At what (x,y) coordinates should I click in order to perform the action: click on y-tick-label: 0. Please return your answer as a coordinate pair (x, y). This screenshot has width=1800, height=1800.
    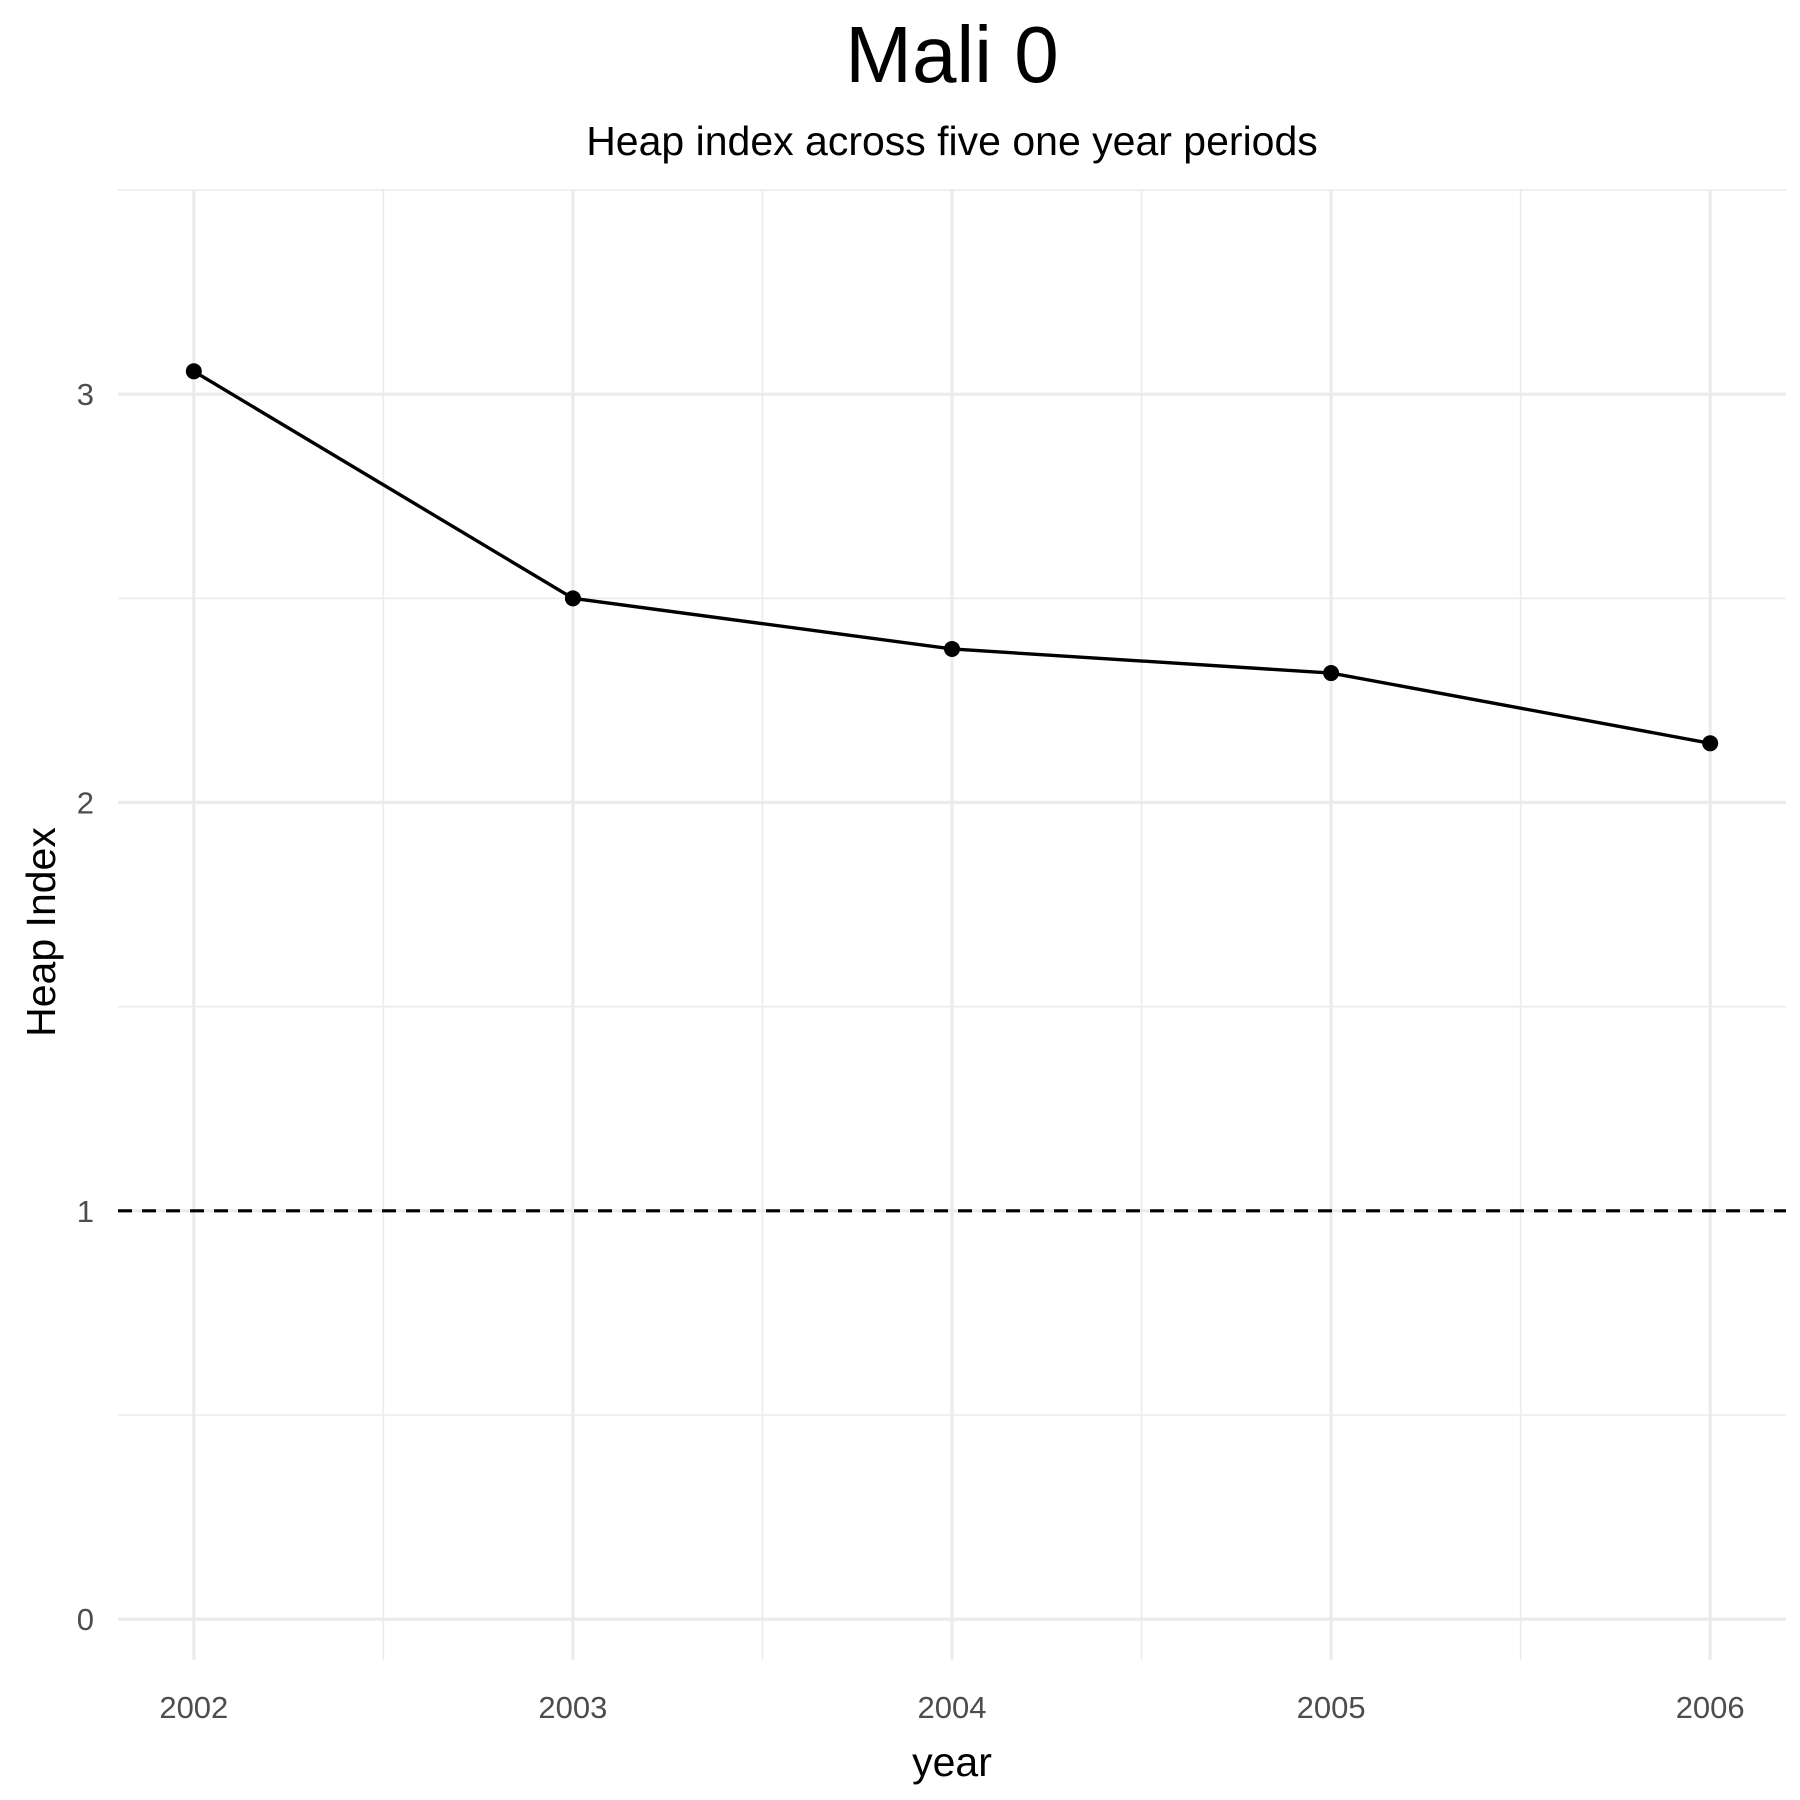
    Looking at the image, I should click on (85, 1619).